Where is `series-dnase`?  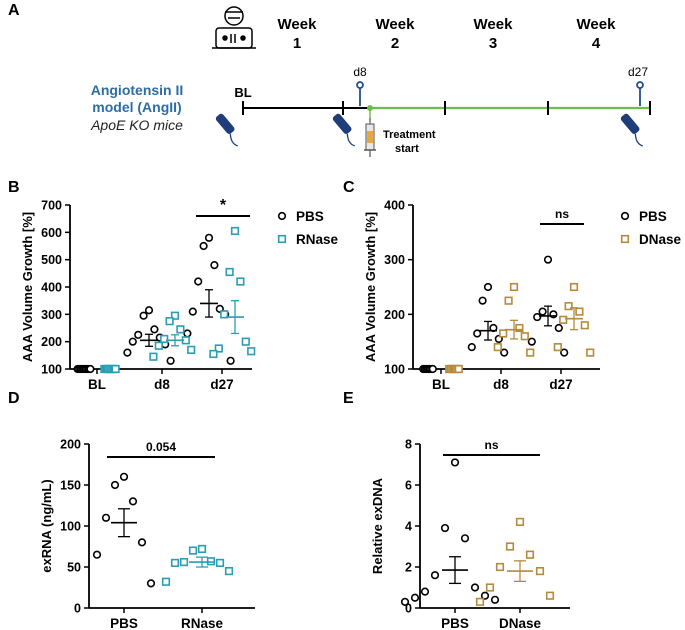 series-dnase is located at coordinates (520, 328).